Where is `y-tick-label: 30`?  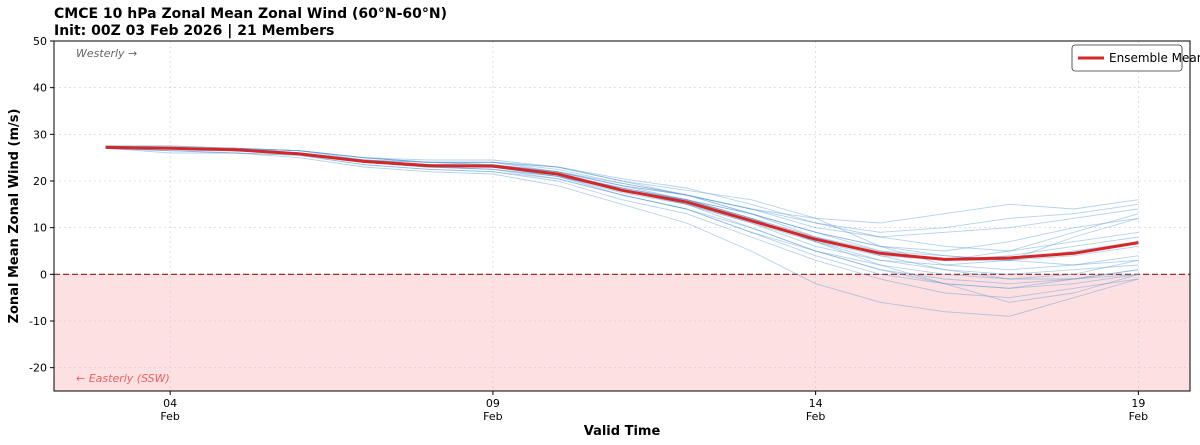
y-tick-label: 30 is located at coordinates (40, 134).